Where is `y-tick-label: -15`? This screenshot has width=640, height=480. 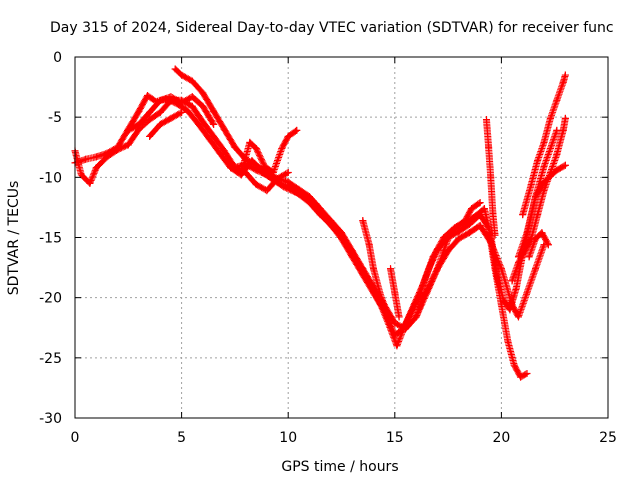 y-tick-label: -15 is located at coordinates (50, 239).